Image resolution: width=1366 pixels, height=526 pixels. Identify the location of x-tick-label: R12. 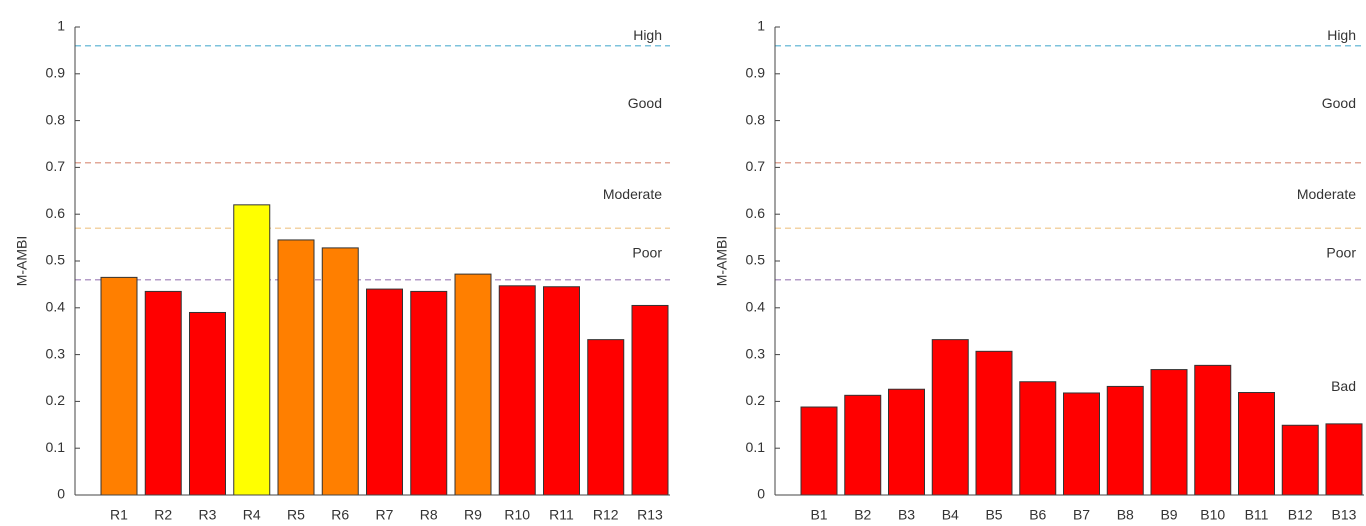
(606, 515).